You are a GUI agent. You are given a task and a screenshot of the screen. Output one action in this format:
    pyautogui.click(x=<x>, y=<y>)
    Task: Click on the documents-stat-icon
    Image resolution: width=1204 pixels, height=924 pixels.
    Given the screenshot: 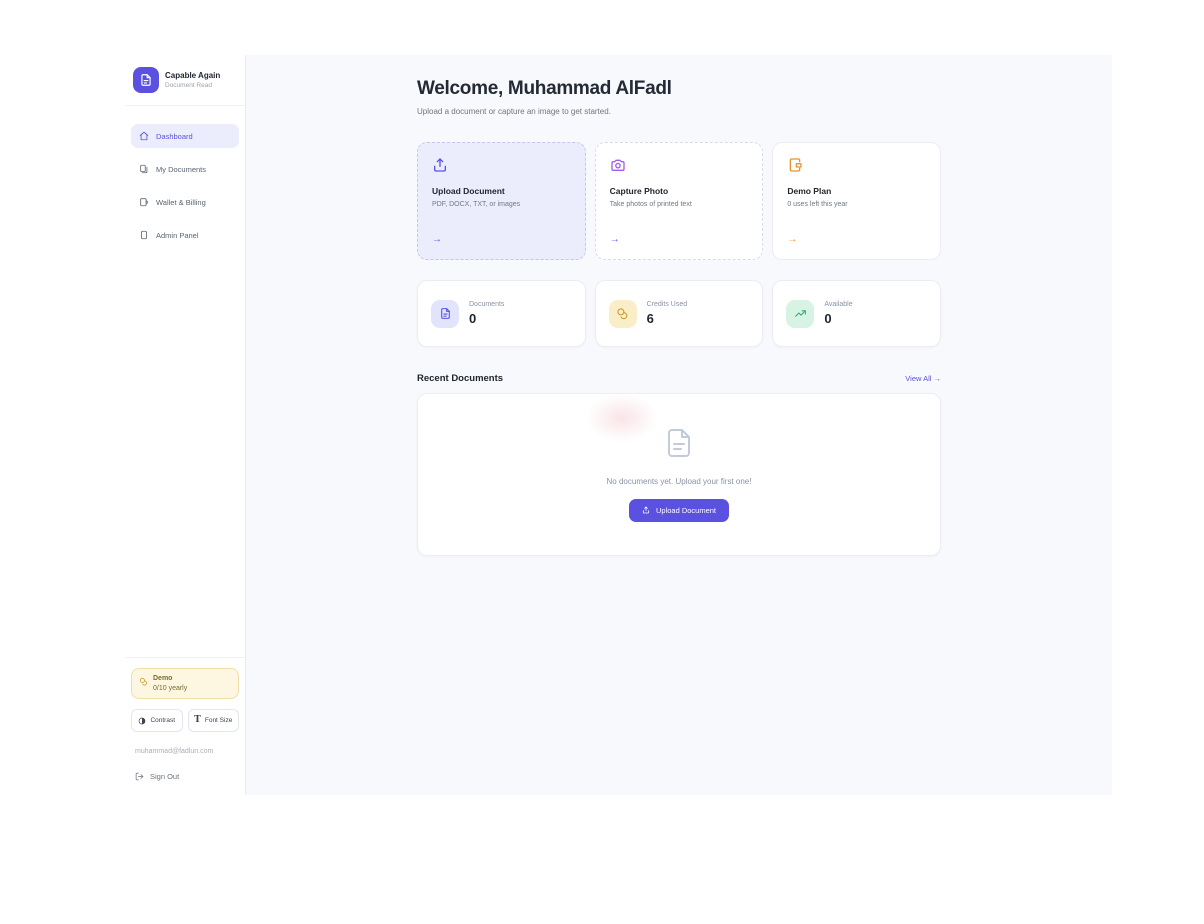 What is the action you would take?
    pyautogui.click(x=445, y=313)
    